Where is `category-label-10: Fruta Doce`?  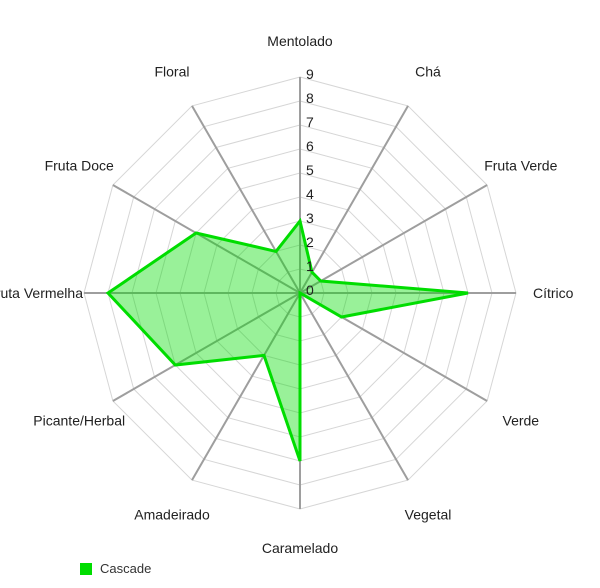 category-label-10: Fruta Doce is located at coordinates (79, 166).